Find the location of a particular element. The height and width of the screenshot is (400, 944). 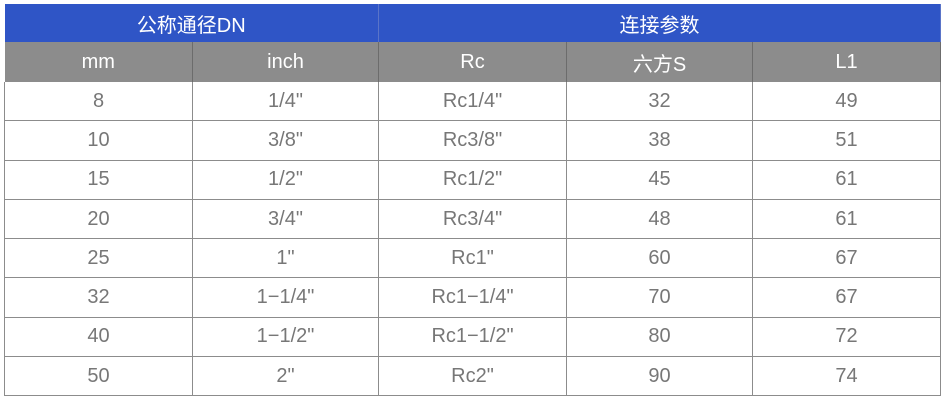

table-cell: 60 is located at coordinates (660, 258).